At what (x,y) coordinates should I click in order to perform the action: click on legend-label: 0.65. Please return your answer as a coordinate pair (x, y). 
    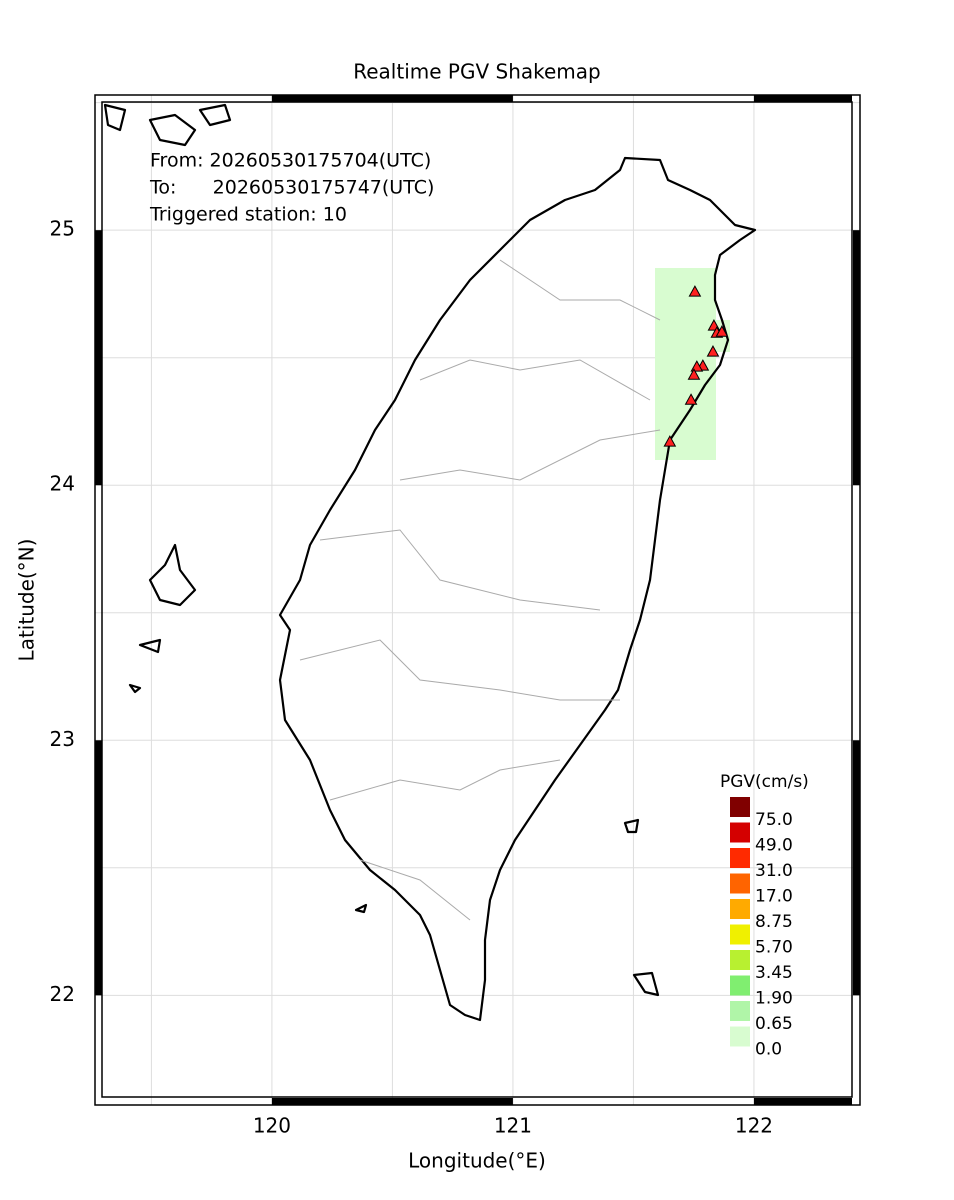
    Looking at the image, I should click on (774, 1024).